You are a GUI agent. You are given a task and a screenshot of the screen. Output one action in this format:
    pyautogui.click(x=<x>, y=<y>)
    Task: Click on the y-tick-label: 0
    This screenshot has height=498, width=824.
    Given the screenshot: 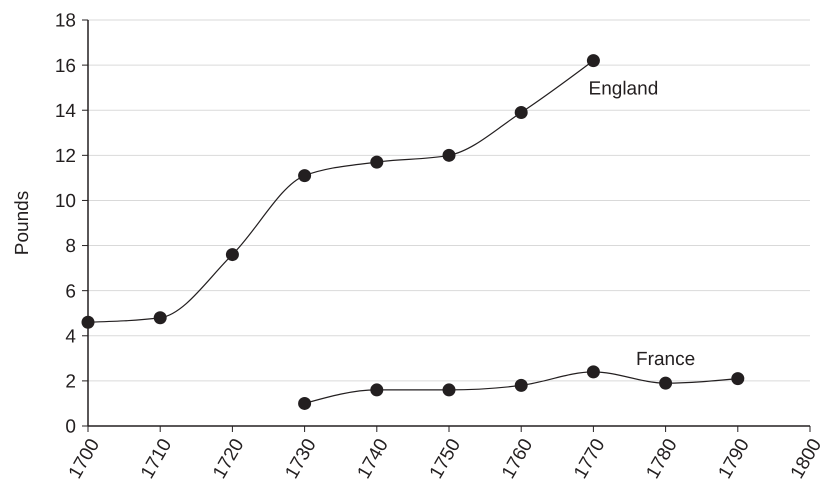 What is the action you would take?
    pyautogui.click(x=70, y=427)
    